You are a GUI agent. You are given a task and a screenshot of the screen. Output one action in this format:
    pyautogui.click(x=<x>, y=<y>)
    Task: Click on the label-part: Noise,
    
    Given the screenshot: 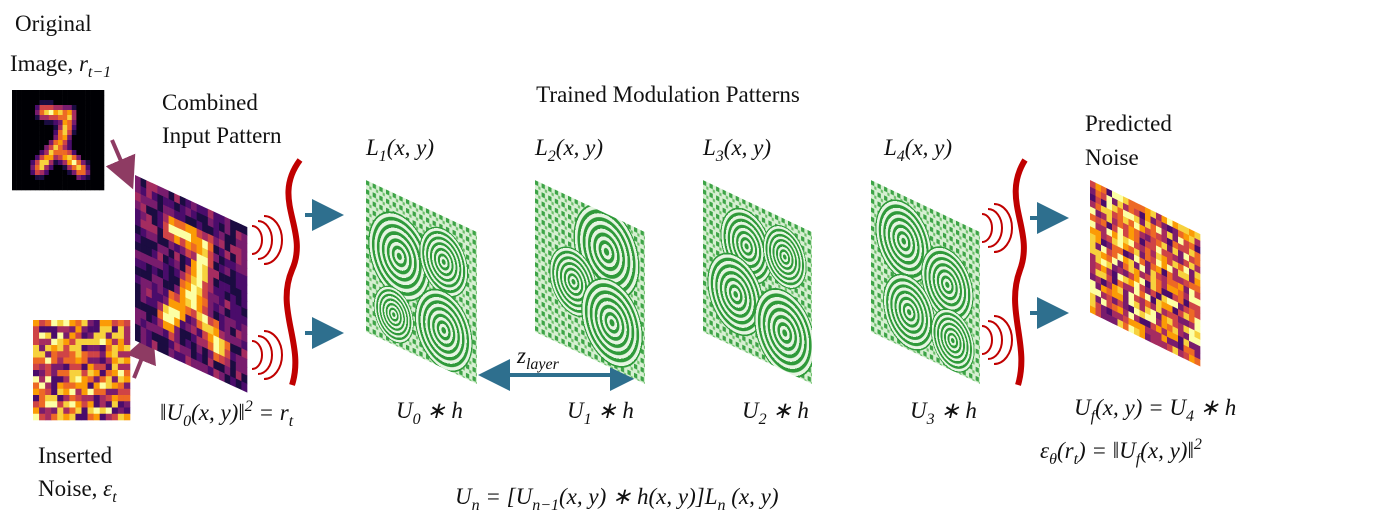 What is the action you would take?
    pyautogui.click(x=70, y=488)
    